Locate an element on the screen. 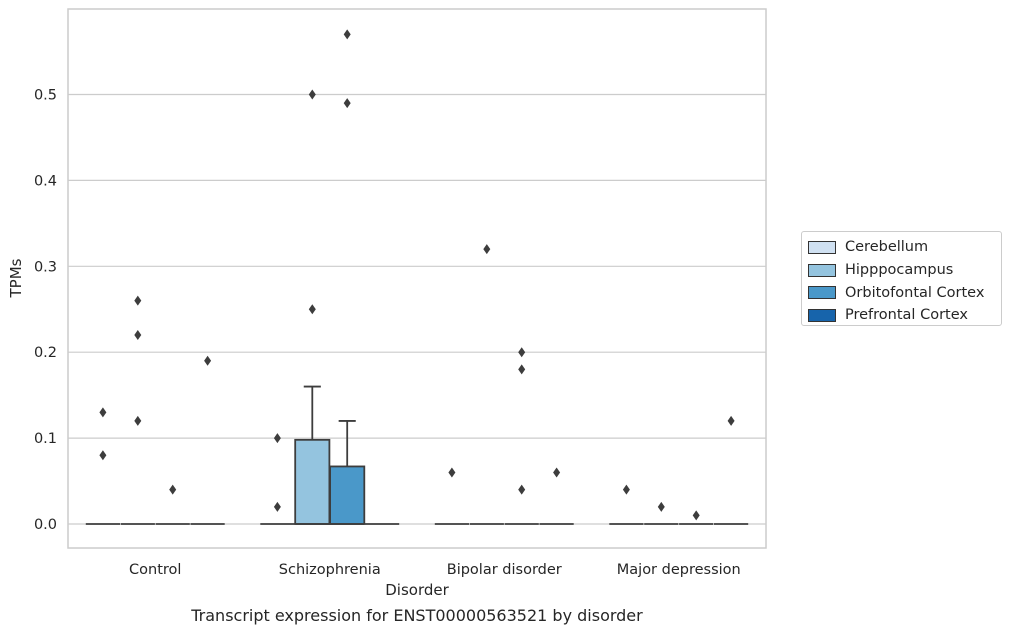 Image resolution: width=1014 pixels, height=634 pixels. legend-item-cerebellum: Cerebellum is located at coordinates (901, 247).